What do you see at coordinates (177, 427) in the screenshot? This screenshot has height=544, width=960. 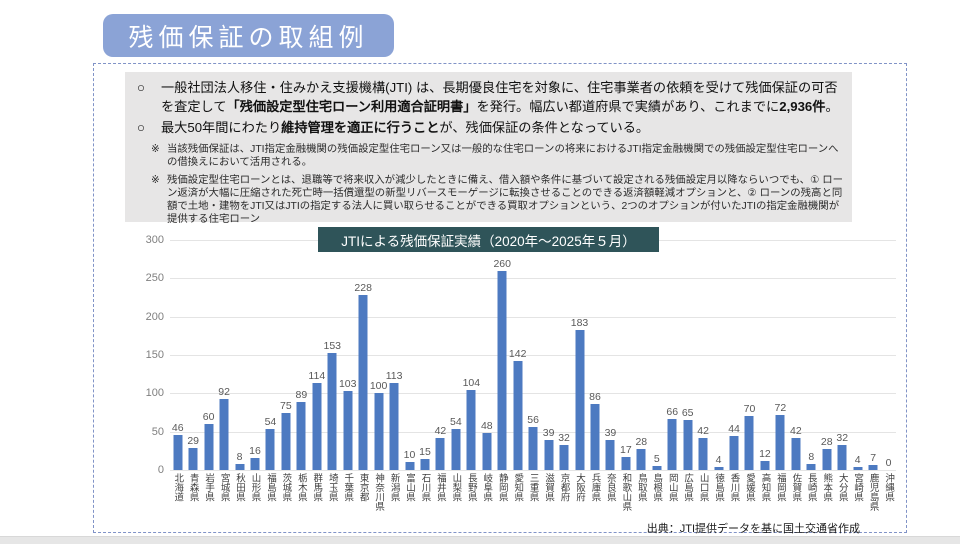 I see `bar-value-label: 46` at bounding box center [177, 427].